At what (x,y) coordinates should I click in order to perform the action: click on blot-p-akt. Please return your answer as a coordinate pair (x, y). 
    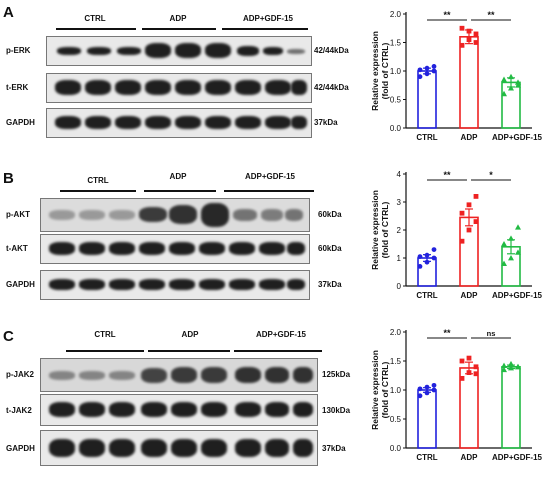
    Looking at the image, I should click on (175, 215).